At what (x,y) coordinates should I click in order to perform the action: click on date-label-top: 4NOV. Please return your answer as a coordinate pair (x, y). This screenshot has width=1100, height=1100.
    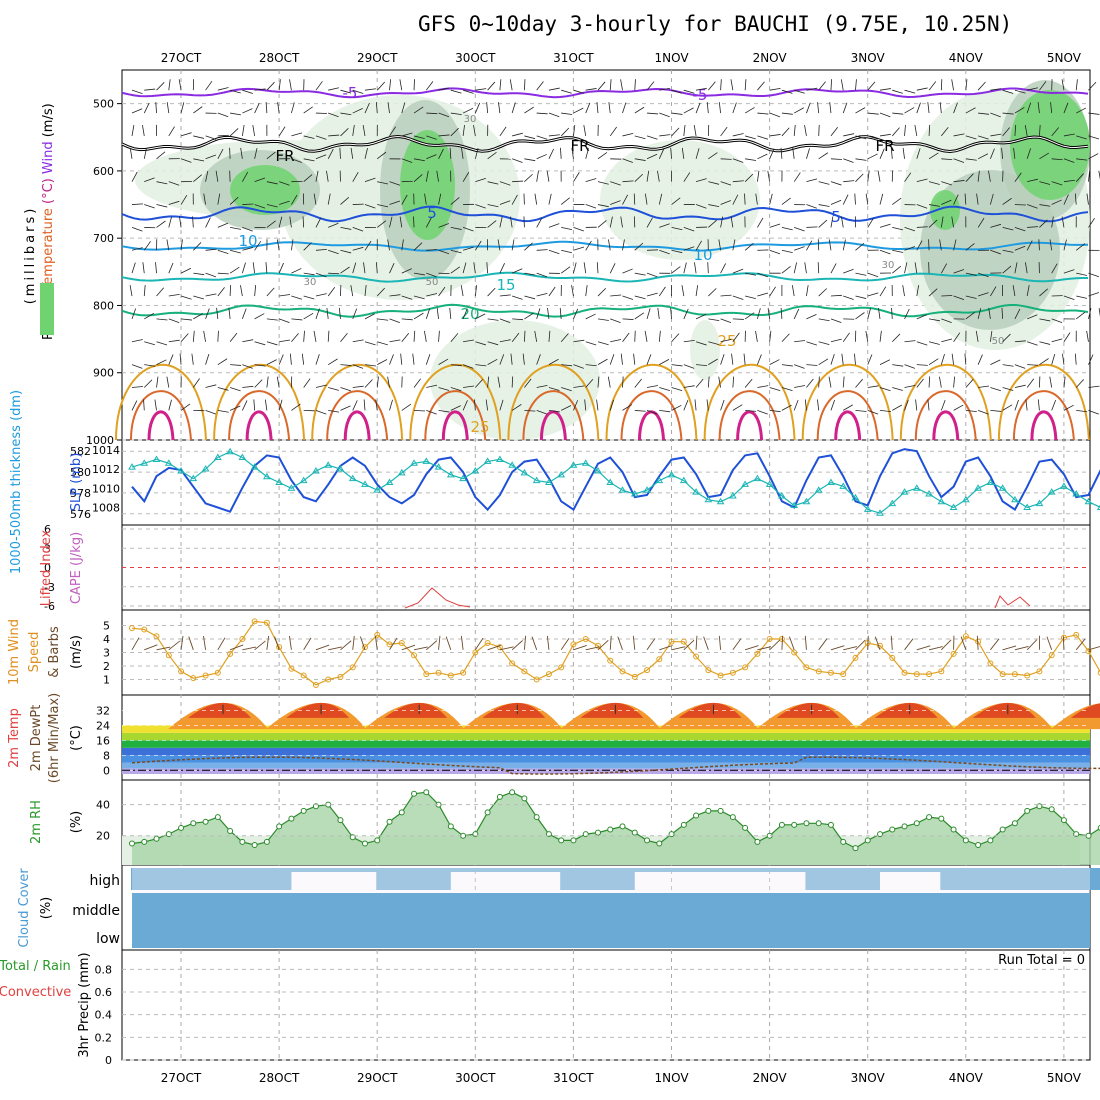
    Looking at the image, I should click on (966, 58).